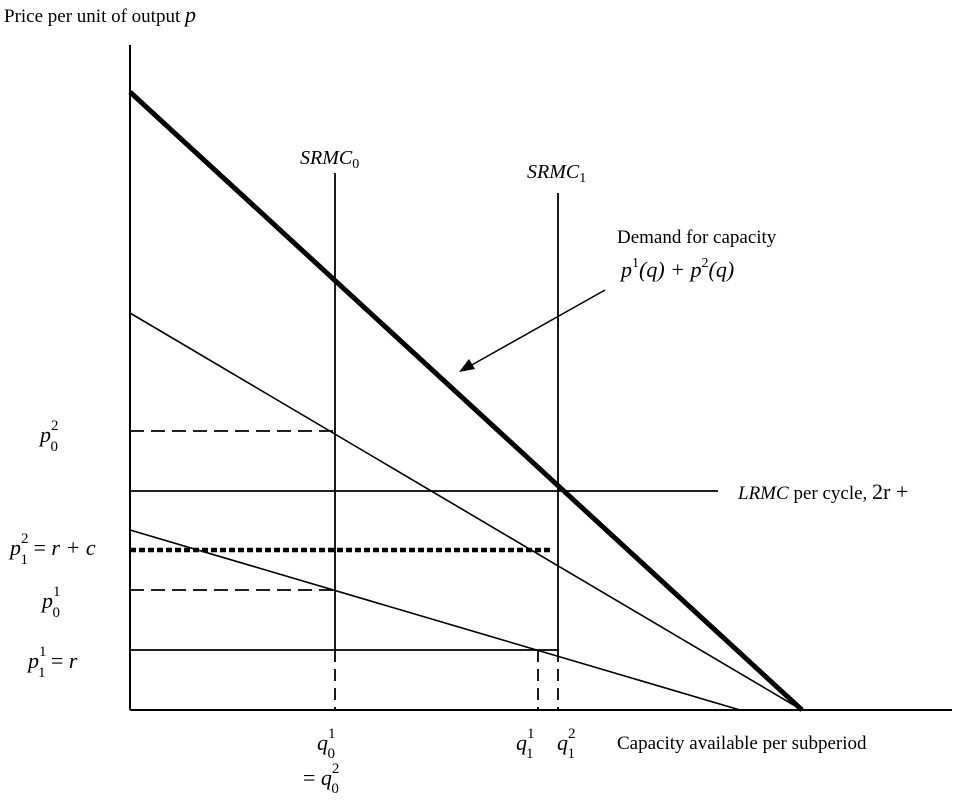 Image resolution: width=960 pixels, height=800 pixels. I want to click on lrmc-label: LRMC per cycle, 2r +, so click(822, 491).